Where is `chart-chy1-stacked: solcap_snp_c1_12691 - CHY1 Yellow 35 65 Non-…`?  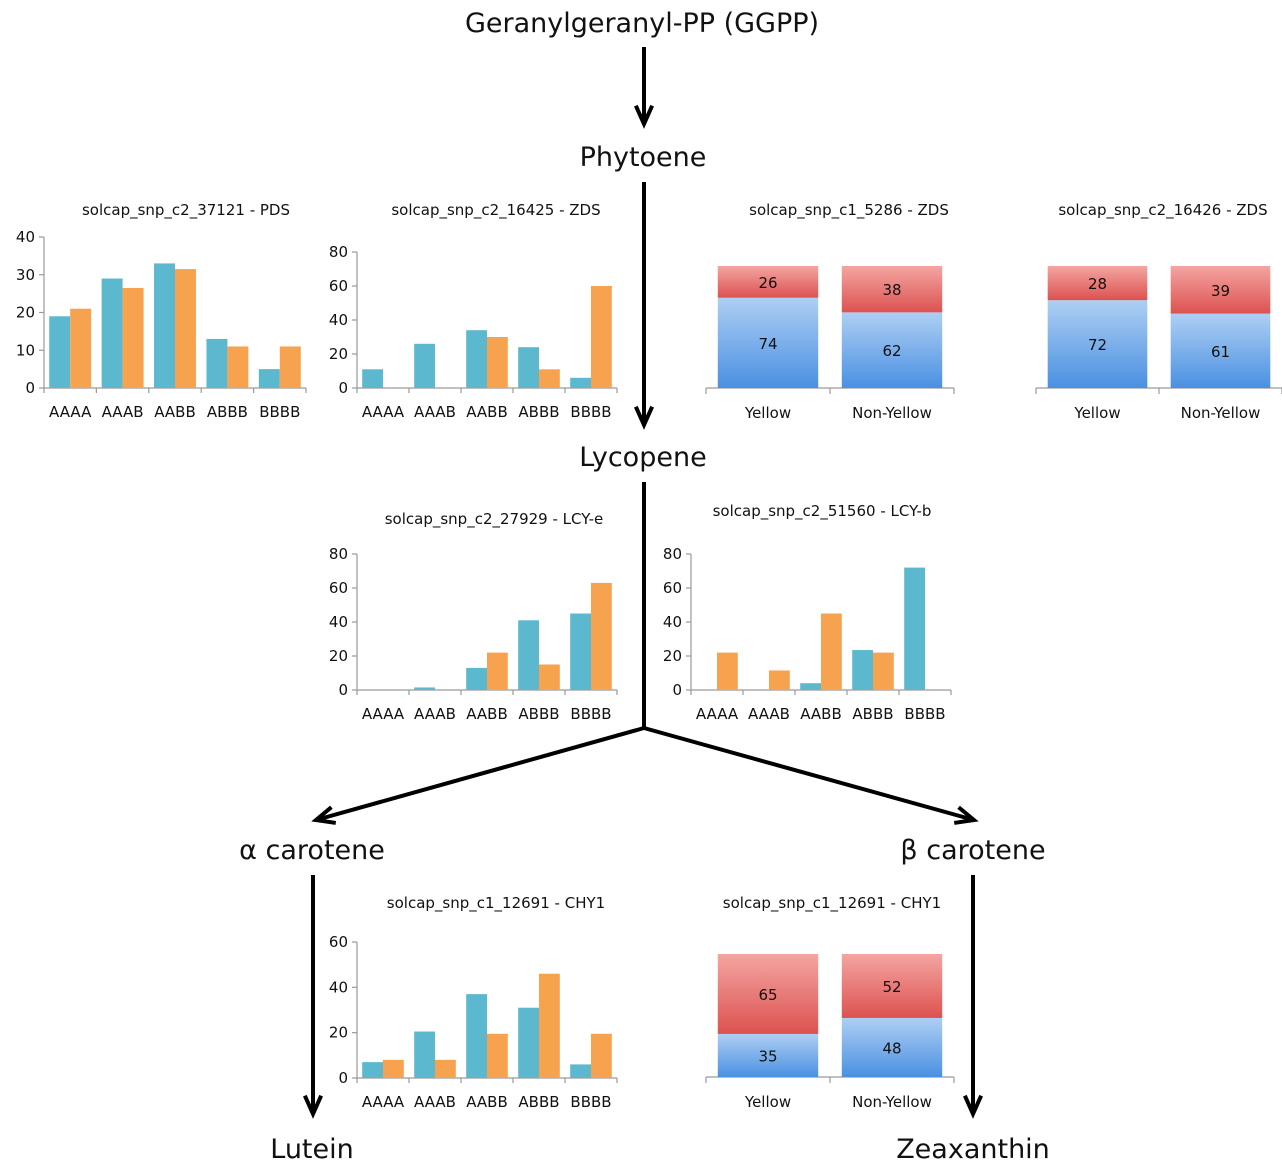 chart-chy1-stacked: solcap_snp_c1_12691 - CHY1 Yellow 35 65 Non-… is located at coordinates (830, 1002).